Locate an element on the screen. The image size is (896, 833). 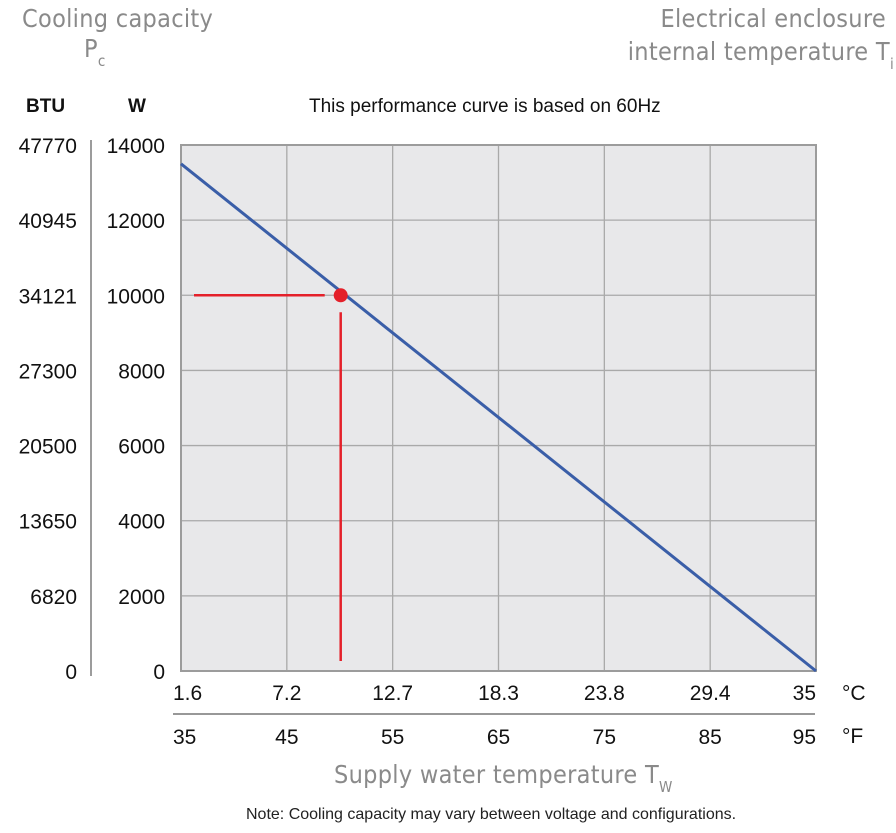
y-axis-symbol-letter: P is located at coordinates (91, 48).